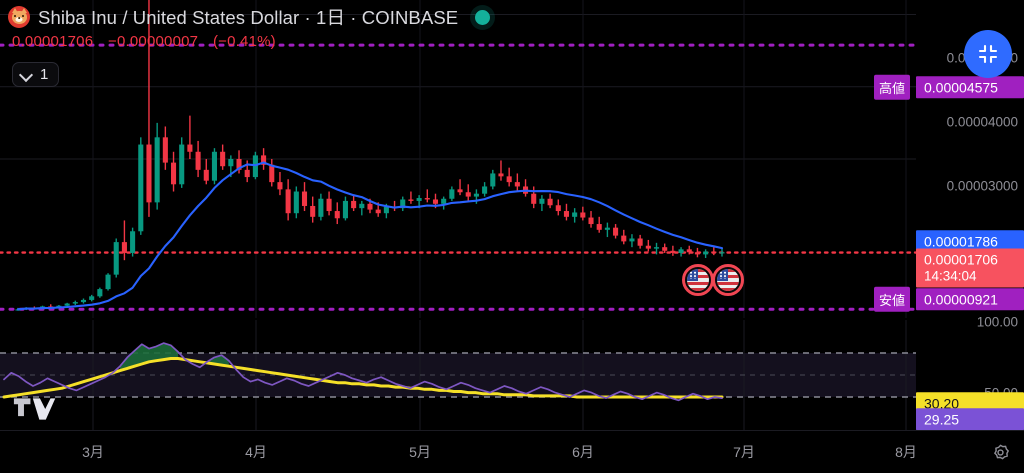 Image resolution: width=1024 pixels, height=473 pixels. Describe the element at coordinates (744, 452) in the screenshot. I see `time-axis-label: 7月` at that location.